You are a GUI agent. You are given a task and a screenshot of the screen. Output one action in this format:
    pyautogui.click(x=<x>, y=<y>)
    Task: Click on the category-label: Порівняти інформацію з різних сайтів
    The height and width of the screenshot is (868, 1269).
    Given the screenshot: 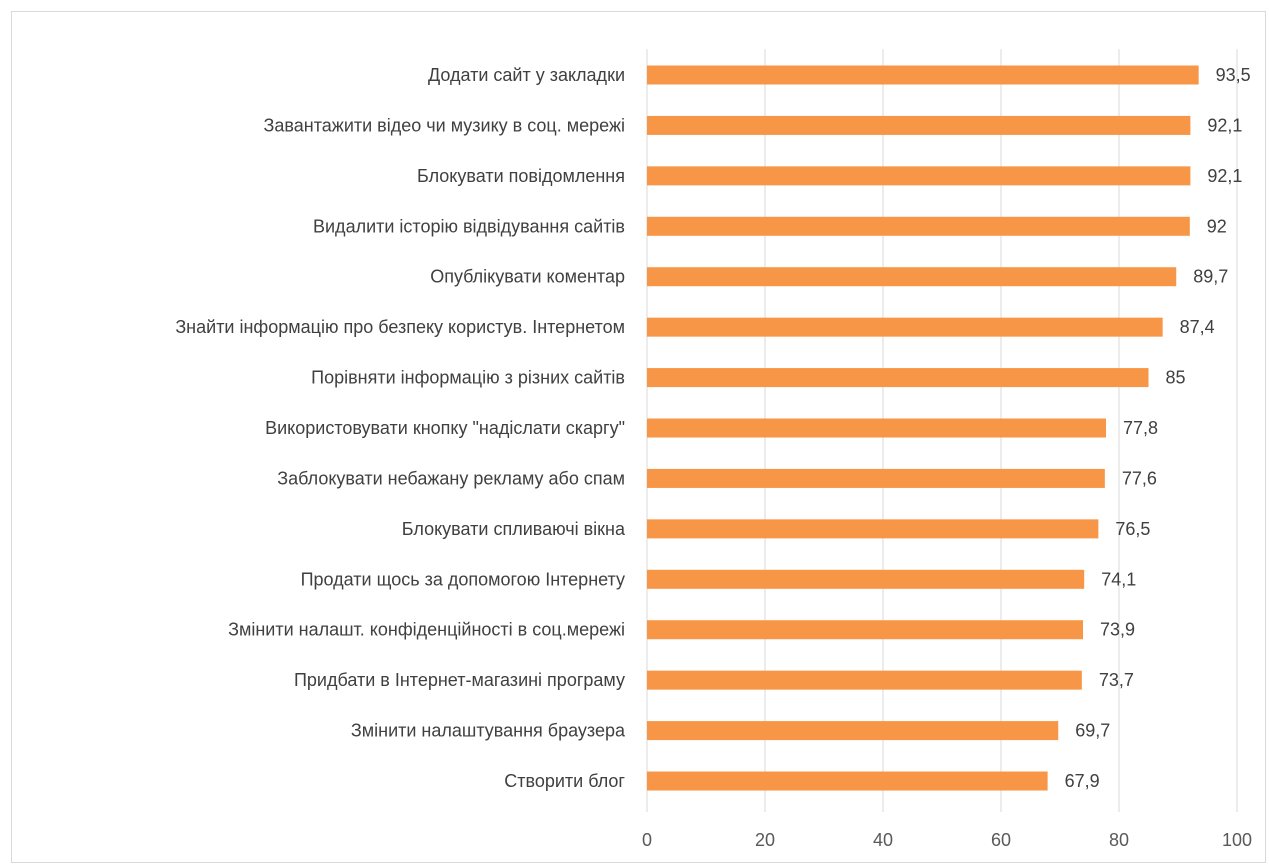 What is the action you would take?
    pyautogui.click(x=468, y=378)
    